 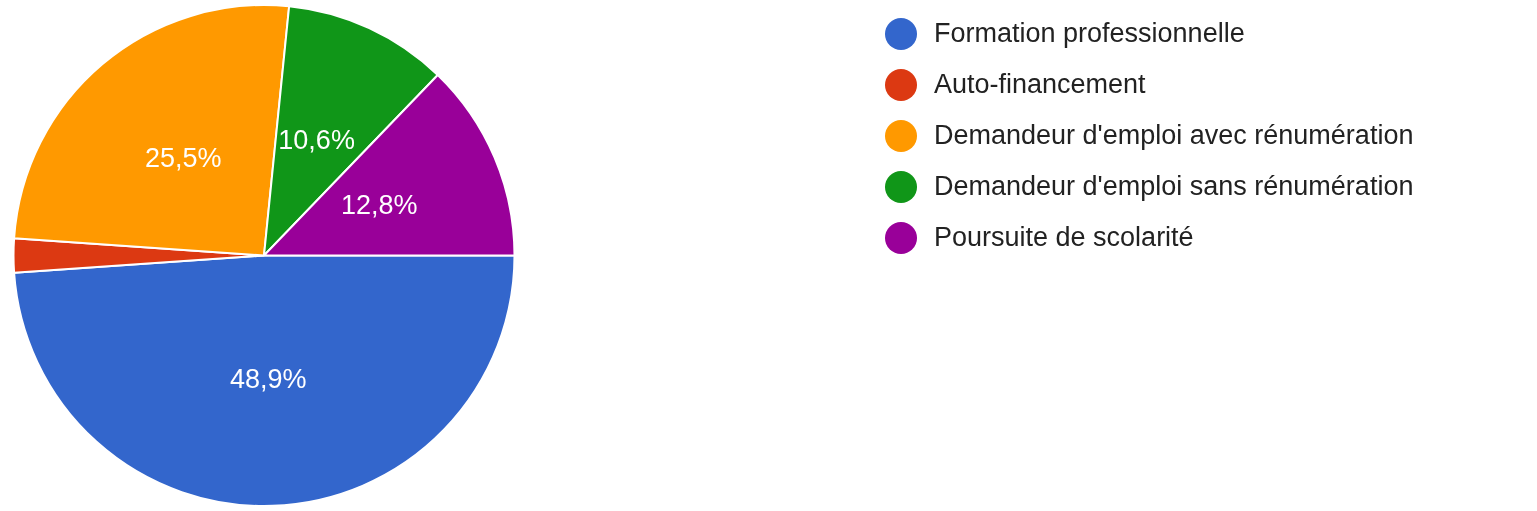 What do you see at coordinates (1174, 135) in the screenshot?
I see `legend-label: Demandeur d'emploi avec rénumération` at bounding box center [1174, 135].